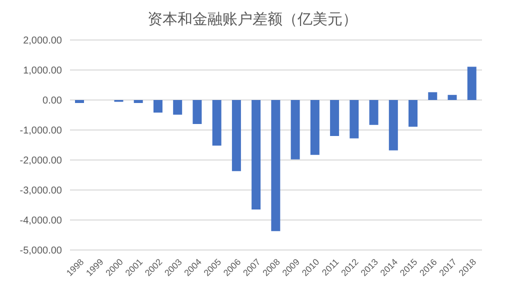 Image resolution: width=505 pixels, height=288 pixels. I want to click on y-tick-label: -2,000.00, so click(41, 161).